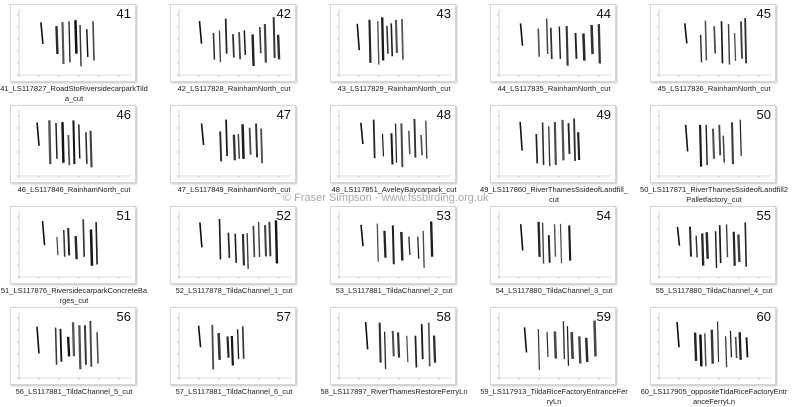 The width and height of the screenshot is (800, 407). What do you see at coordinates (283, 13) in the screenshot?
I see `thumbnail-number: 42` at bounding box center [283, 13].